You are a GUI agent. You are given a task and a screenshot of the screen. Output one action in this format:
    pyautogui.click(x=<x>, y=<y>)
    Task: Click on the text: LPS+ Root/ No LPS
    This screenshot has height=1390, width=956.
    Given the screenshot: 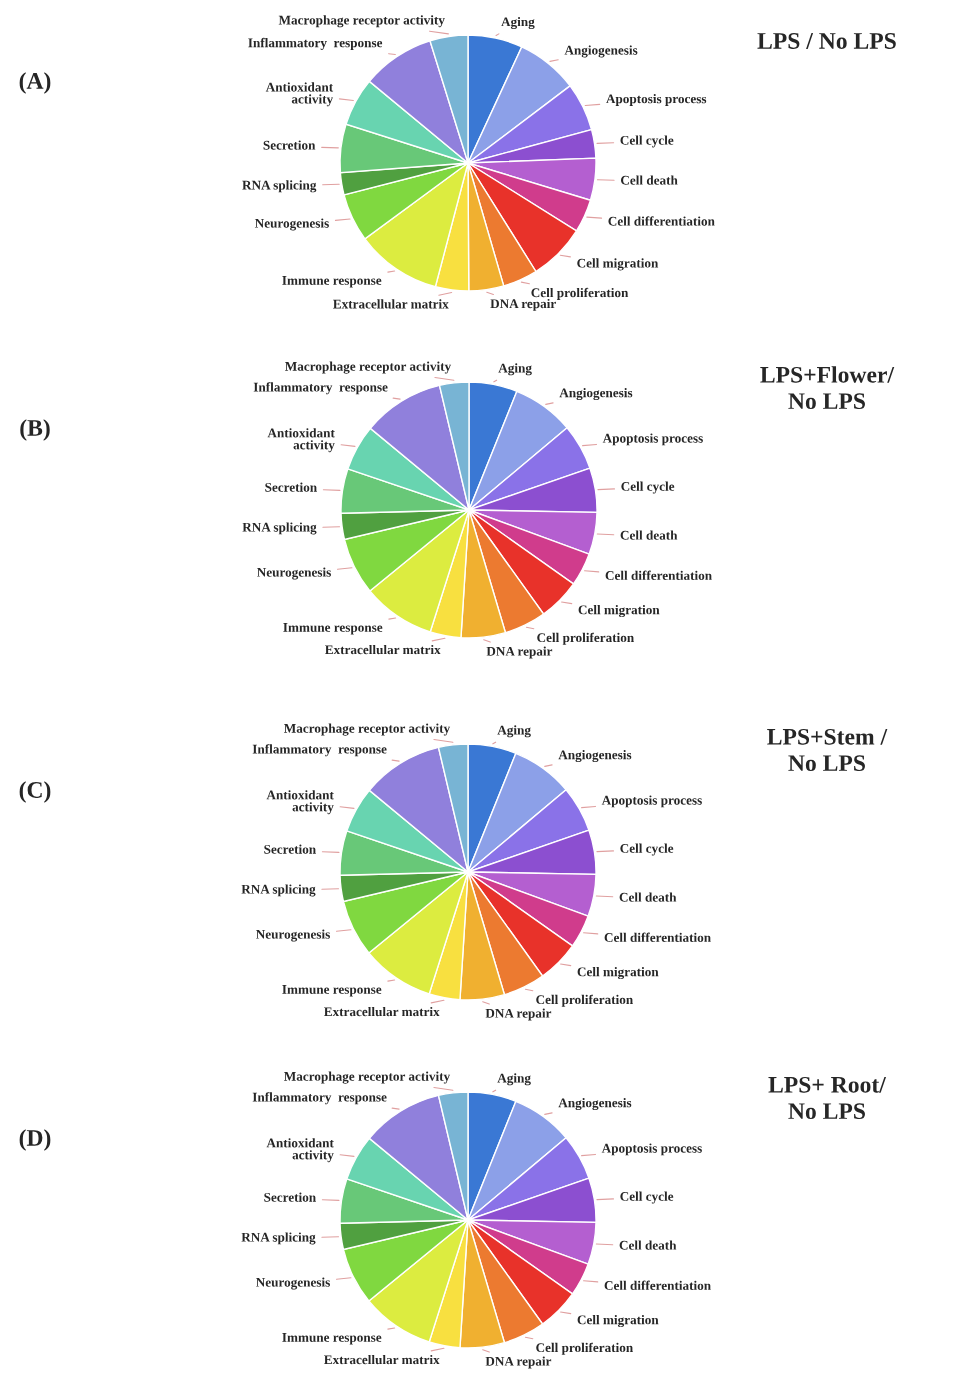 What is the action you would take?
    pyautogui.click(x=827, y=1098)
    